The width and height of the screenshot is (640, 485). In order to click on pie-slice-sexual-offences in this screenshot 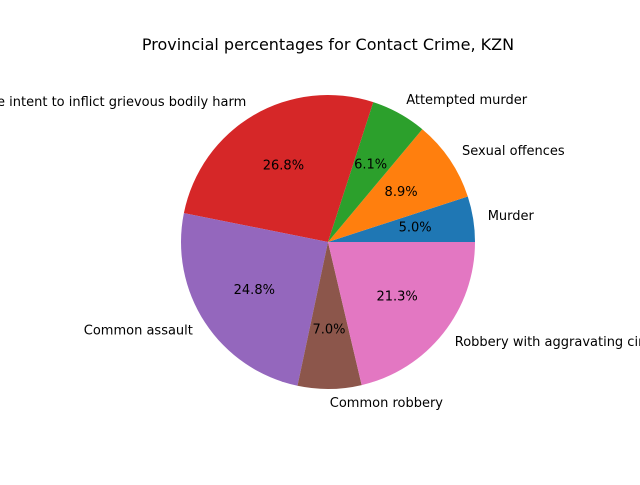, I will do `click(398, 185)`.